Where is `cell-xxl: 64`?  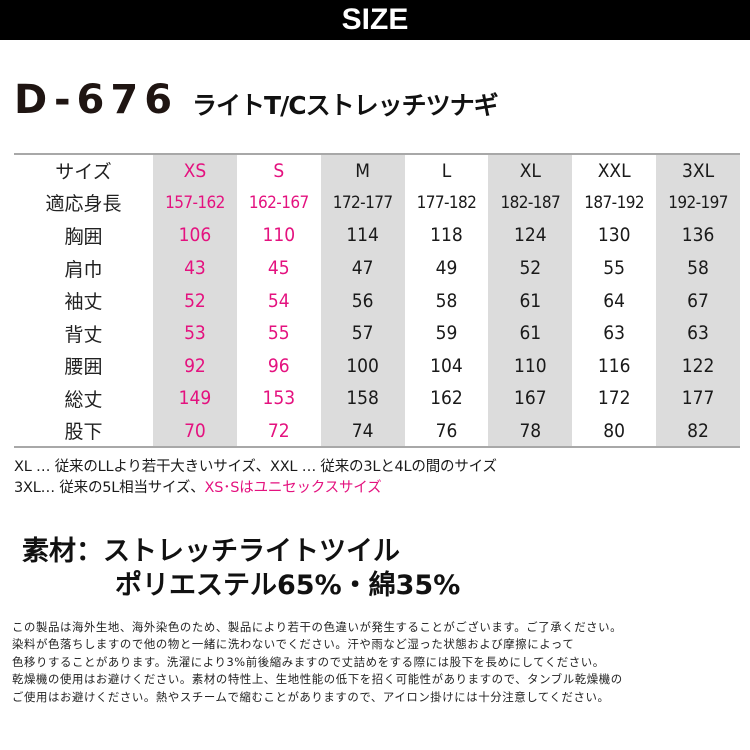 cell-xxl: 64 is located at coordinates (614, 300).